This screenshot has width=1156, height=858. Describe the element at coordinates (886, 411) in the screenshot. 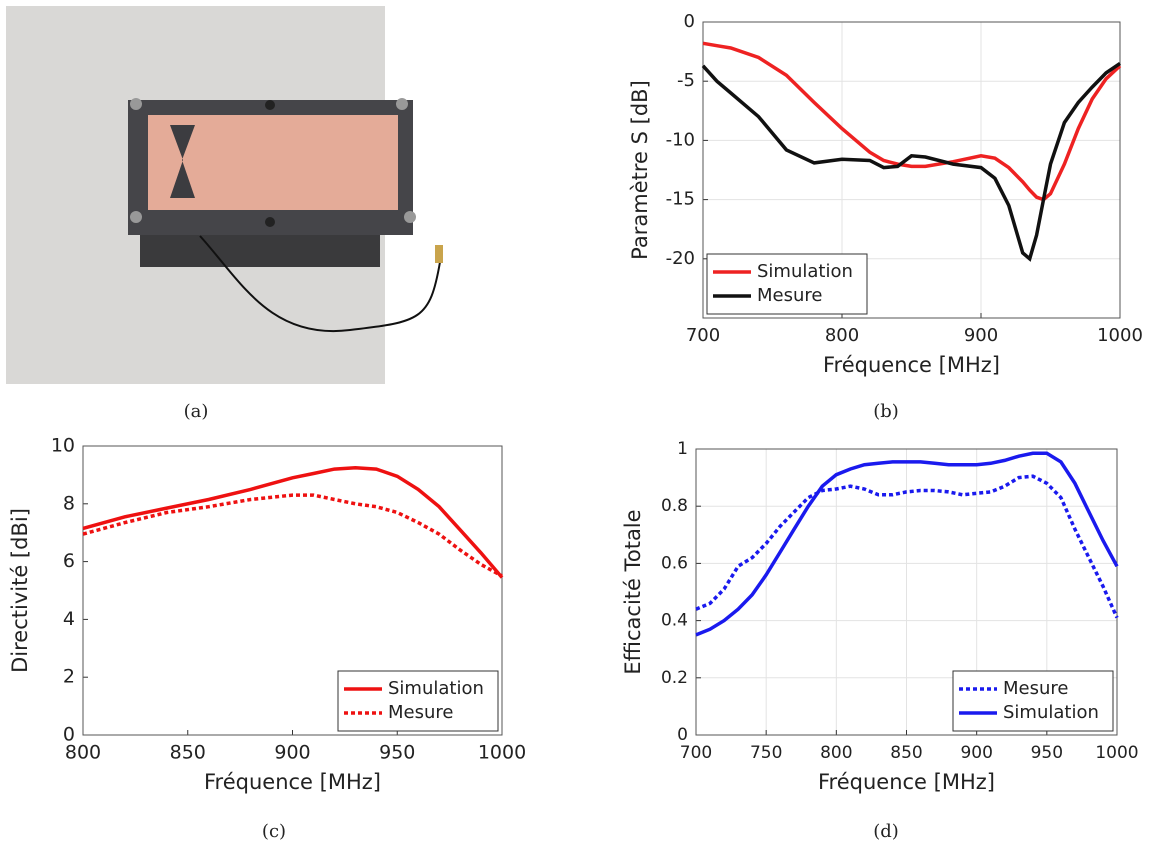

I see `caption: (b)` at that location.